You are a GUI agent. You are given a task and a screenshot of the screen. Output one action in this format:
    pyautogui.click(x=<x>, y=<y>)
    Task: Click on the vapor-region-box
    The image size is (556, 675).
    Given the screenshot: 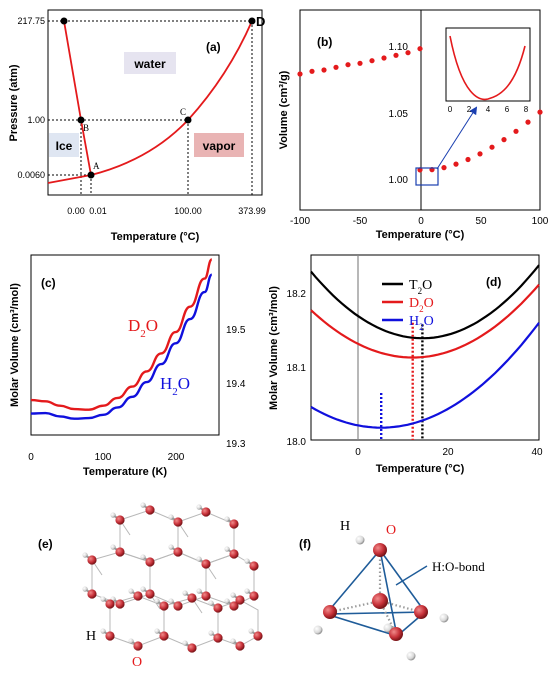 What is the action you would take?
    pyautogui.click(x=219, y=145)
    